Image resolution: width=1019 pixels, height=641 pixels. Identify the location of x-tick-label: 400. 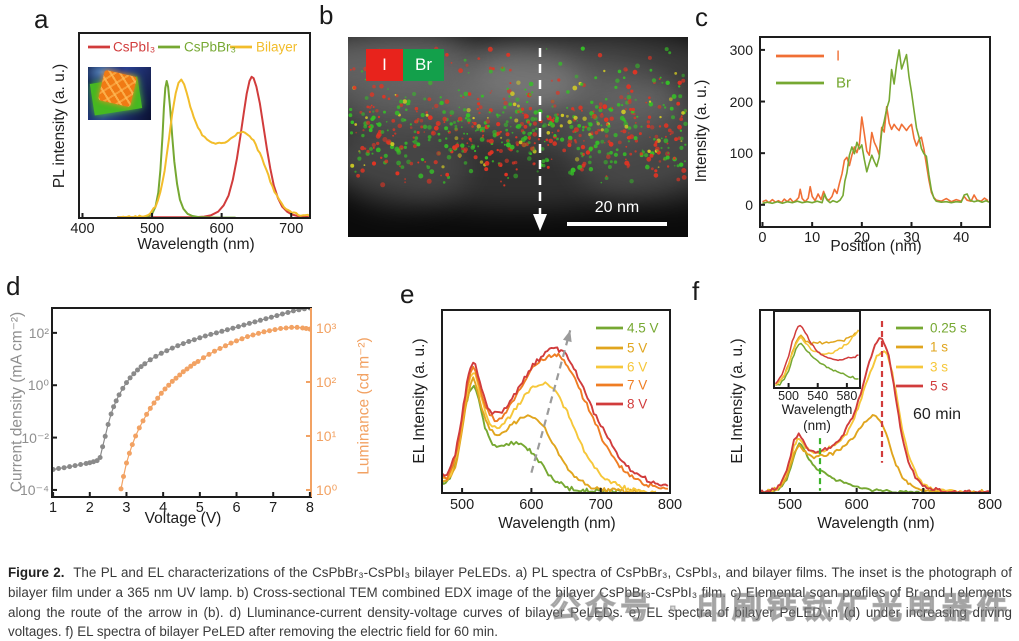
(82, 229).